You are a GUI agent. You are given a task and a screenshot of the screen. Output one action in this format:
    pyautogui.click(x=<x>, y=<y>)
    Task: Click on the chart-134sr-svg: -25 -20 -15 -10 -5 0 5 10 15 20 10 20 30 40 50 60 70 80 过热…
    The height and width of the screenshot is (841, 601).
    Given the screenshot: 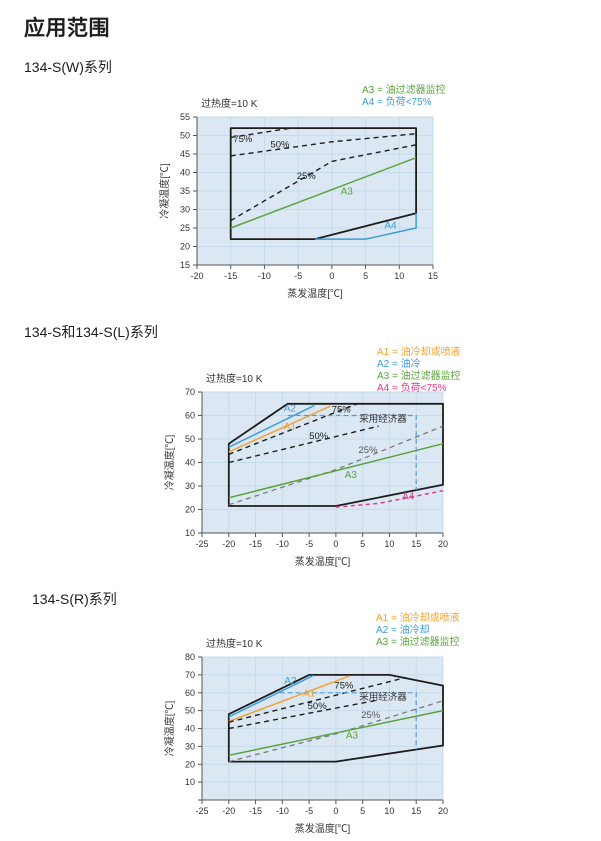 What is the action you would take?
    pyautogui.click(x=305, y=736)
    